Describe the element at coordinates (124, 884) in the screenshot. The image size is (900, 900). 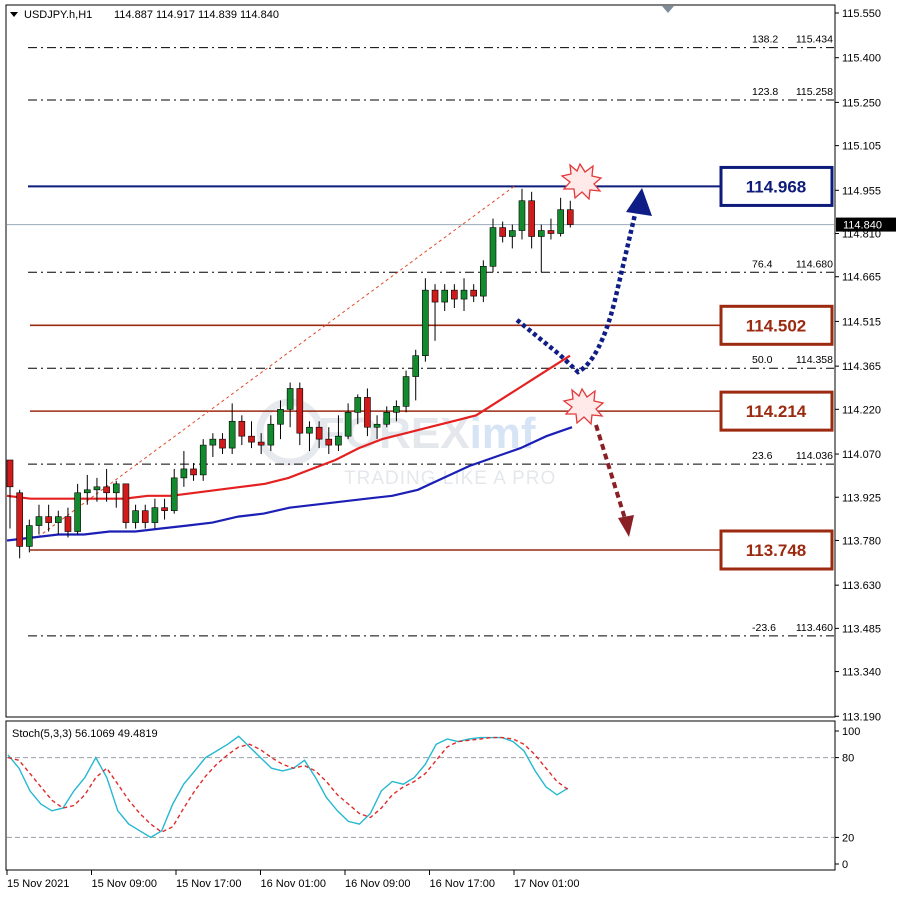
I see `time-tick-label: 15 Nov 09:00` at that location.